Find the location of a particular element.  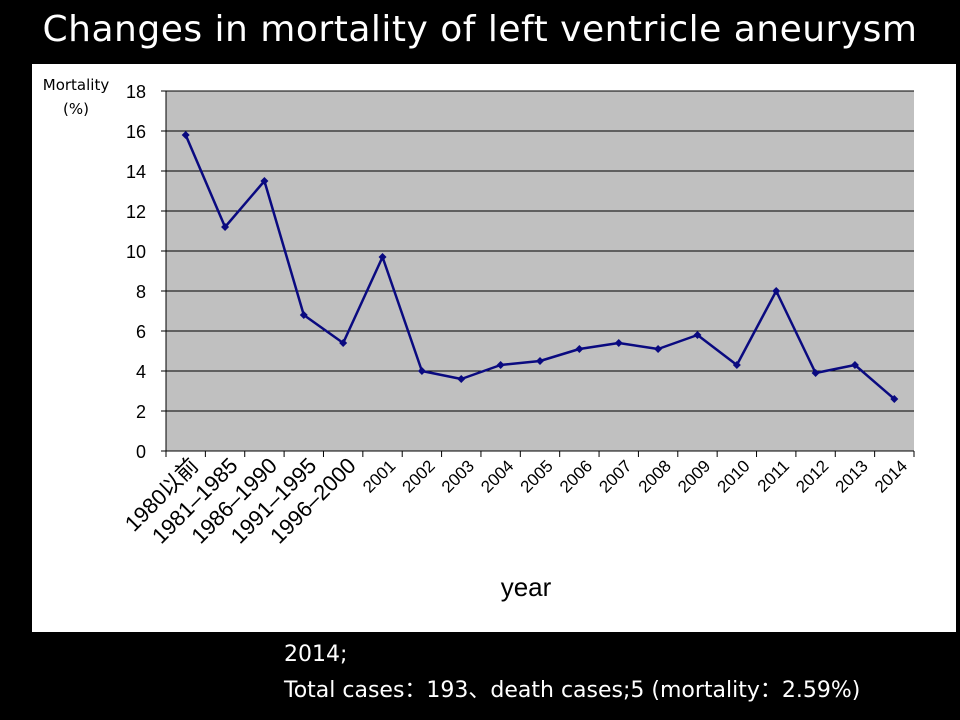

y-tick-label: 12 is located at coordinates (136, 212).